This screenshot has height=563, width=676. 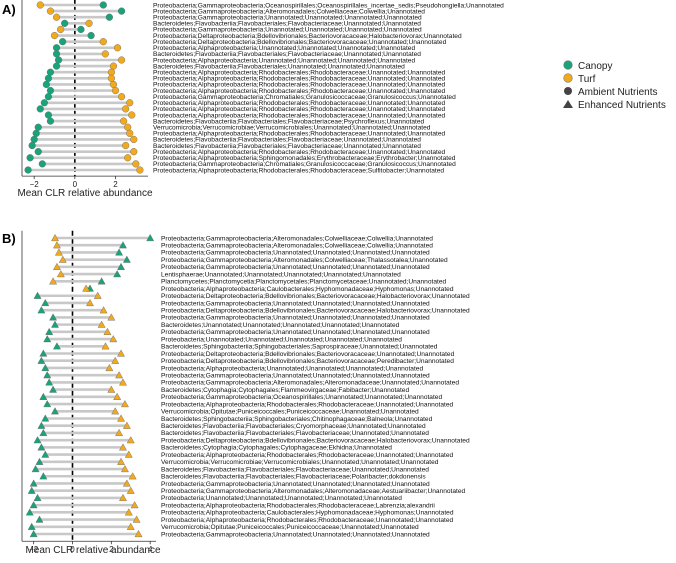 What do you see at coordinates (568, 65) in the screenshot?
I see `legend-canopy-swatch` at bounding box center [568, 65].